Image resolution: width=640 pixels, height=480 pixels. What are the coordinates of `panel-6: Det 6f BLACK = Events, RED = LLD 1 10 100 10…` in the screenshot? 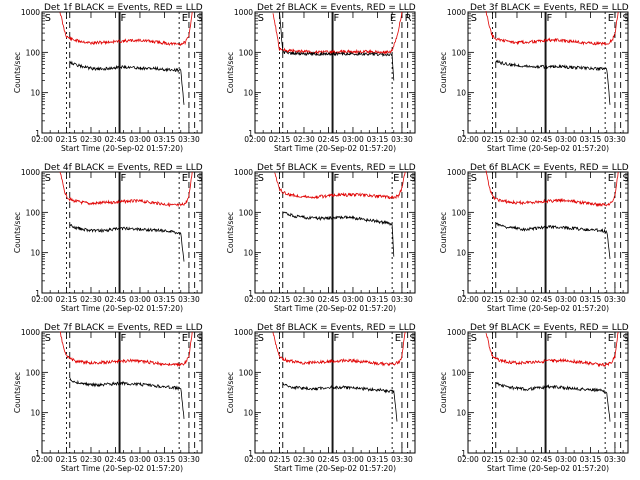 It's located at (534, 238).